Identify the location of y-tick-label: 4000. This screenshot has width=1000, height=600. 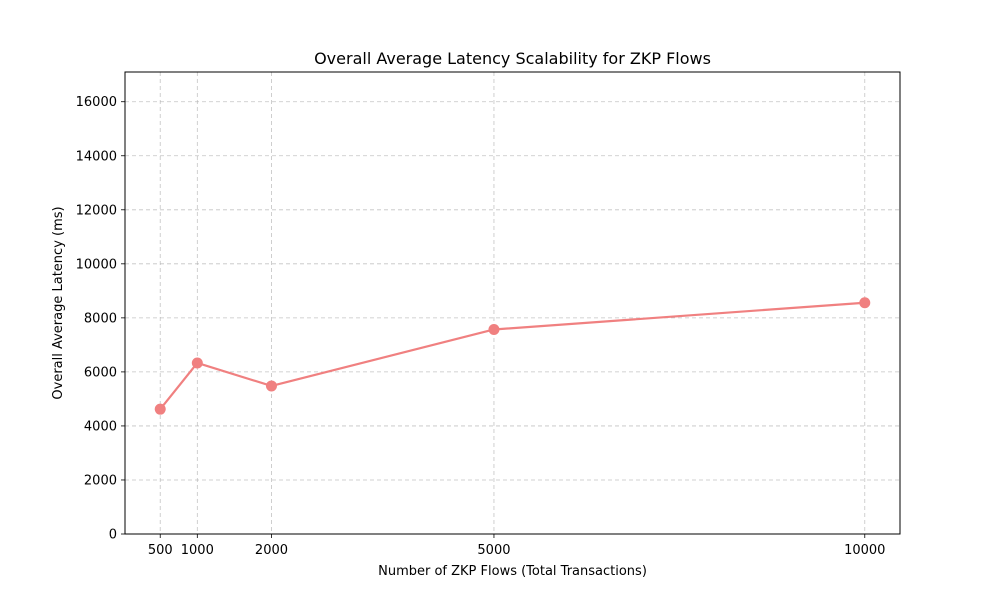
(100, 426).